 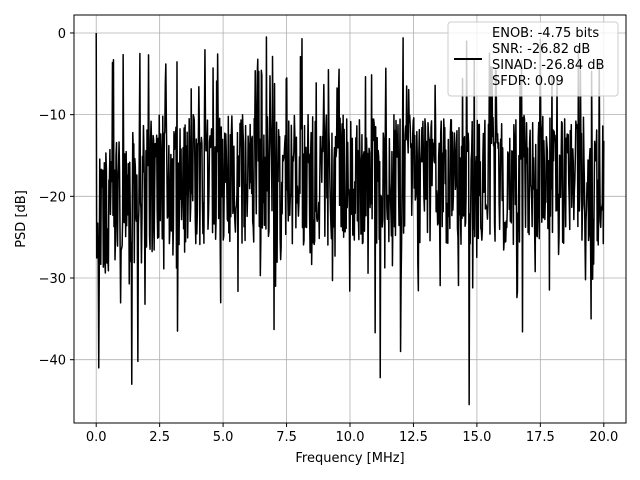 I want to click on legend-enob: ENOB: -4.75 bits, so click(x=545, y=33).